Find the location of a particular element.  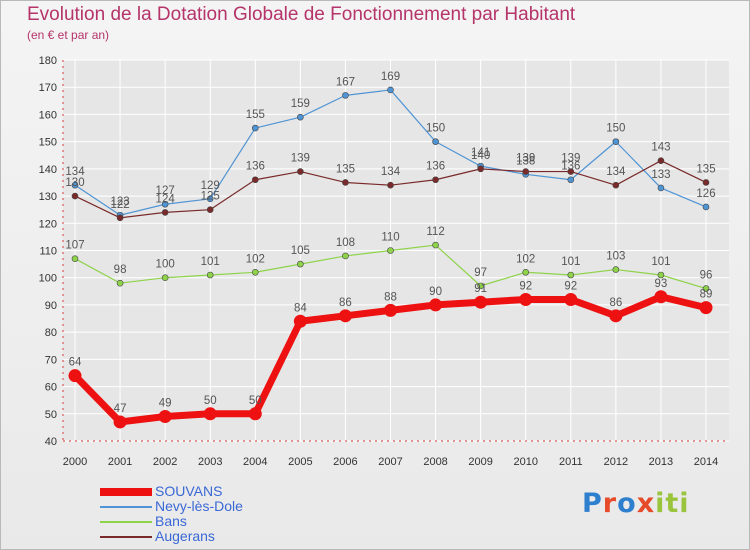

data-label-nevy-les-dole: 159 is located at coordinates (300, 104).